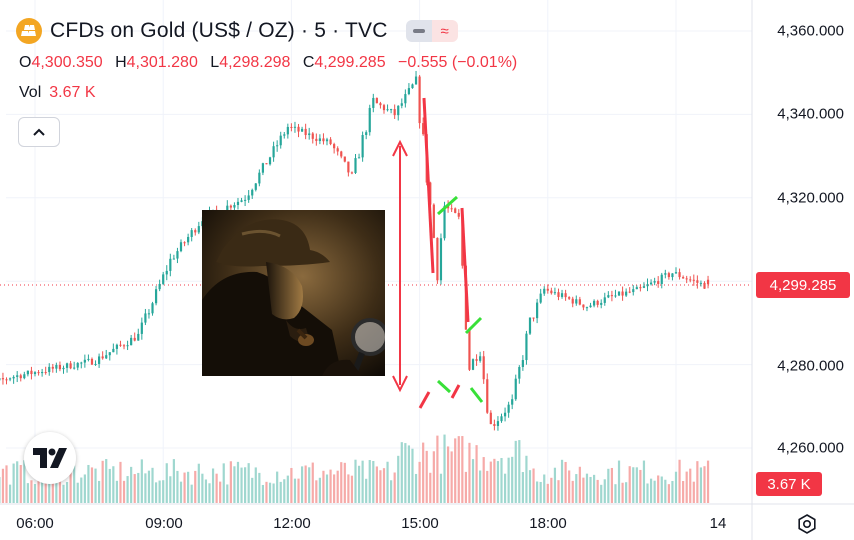  I want to click on high-value: 4,301.280, so click(162, 62).